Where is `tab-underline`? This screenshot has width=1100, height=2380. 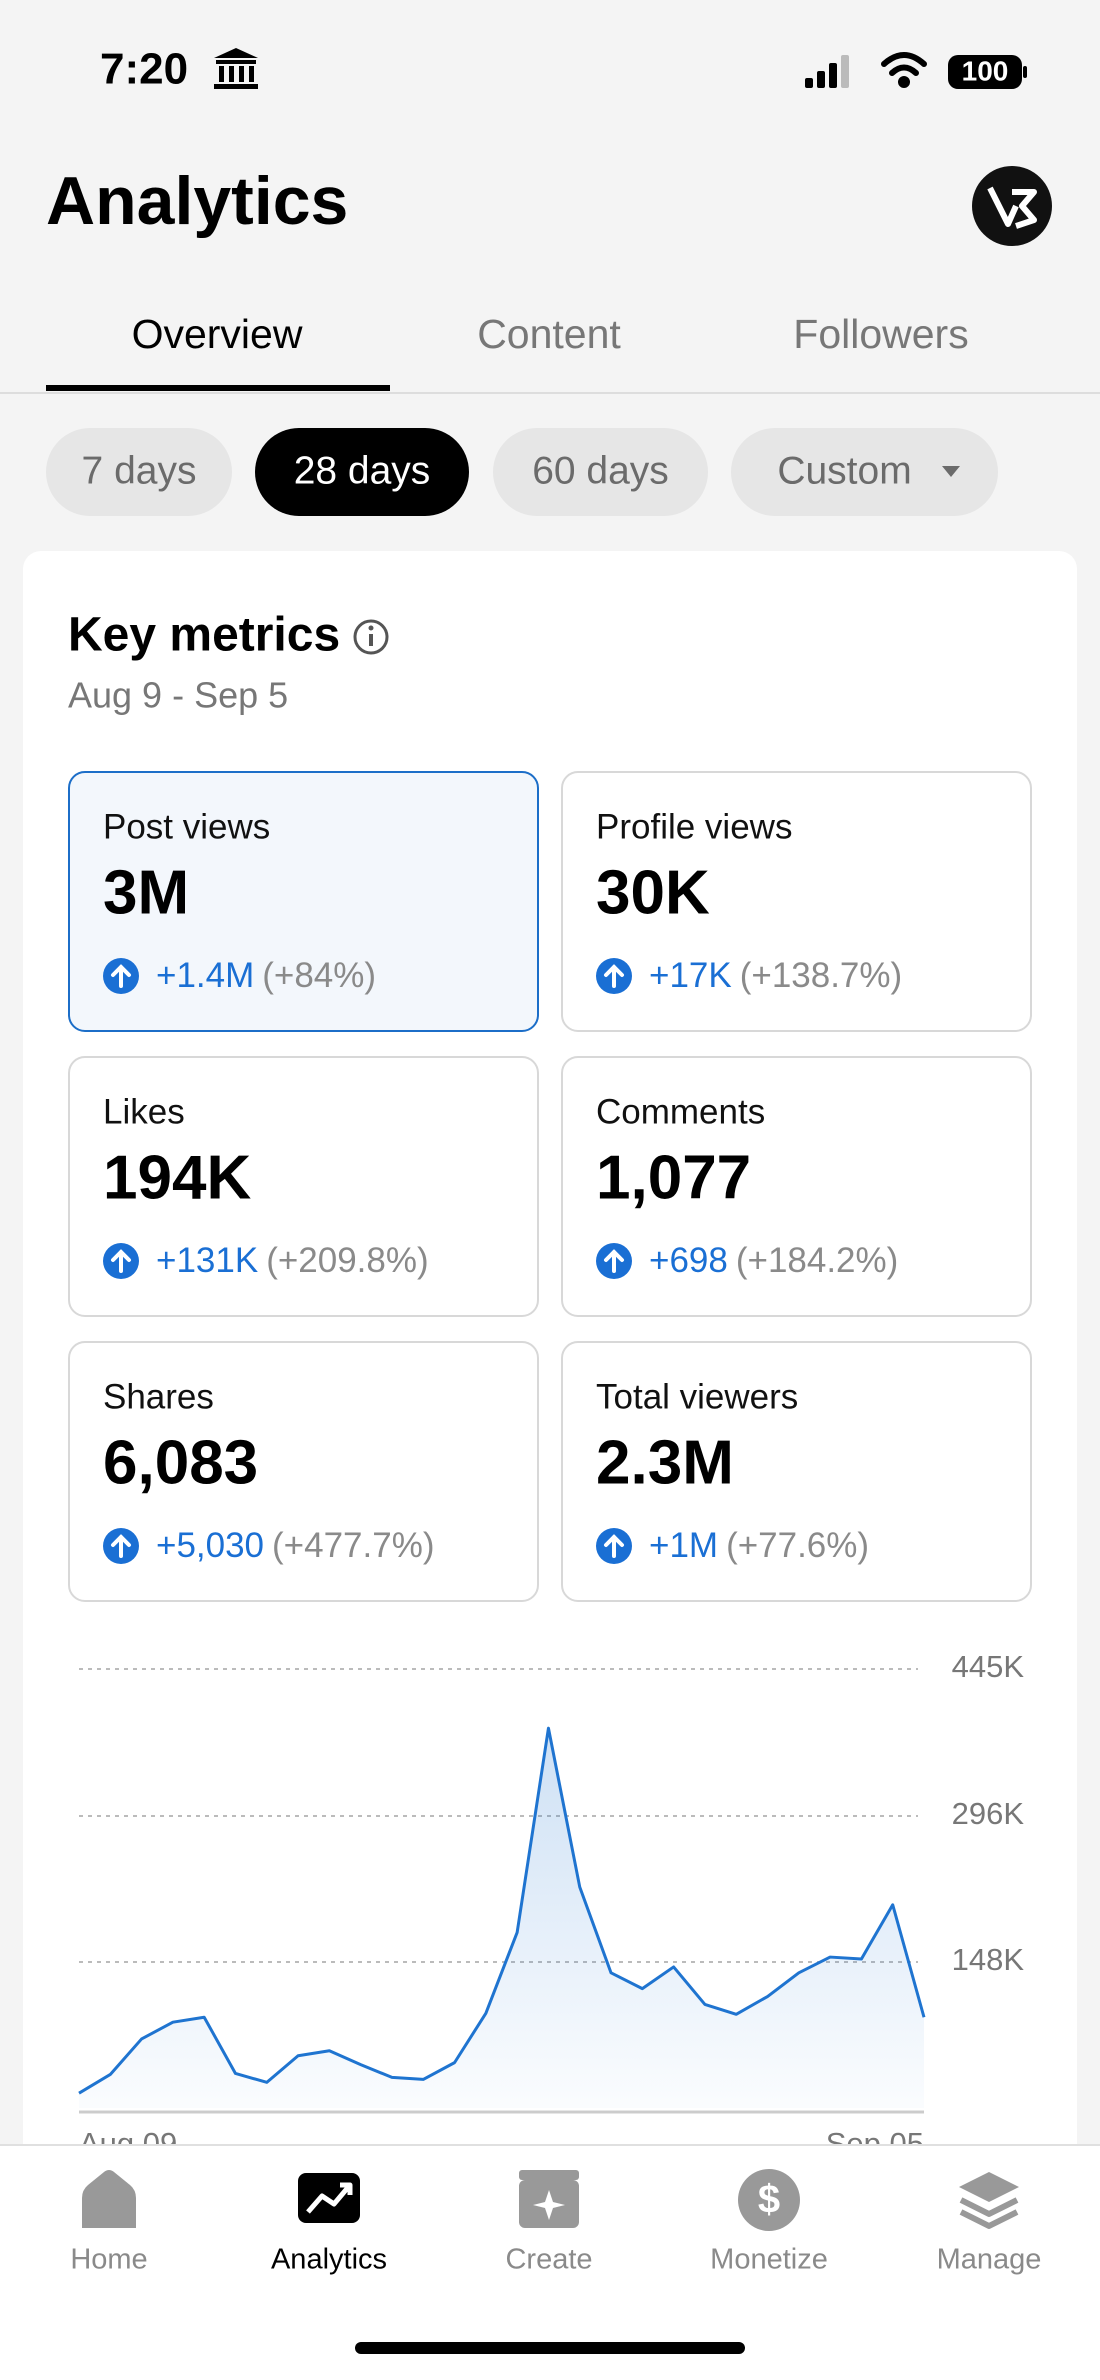
tab-underline is located at coordinates (218, 388).